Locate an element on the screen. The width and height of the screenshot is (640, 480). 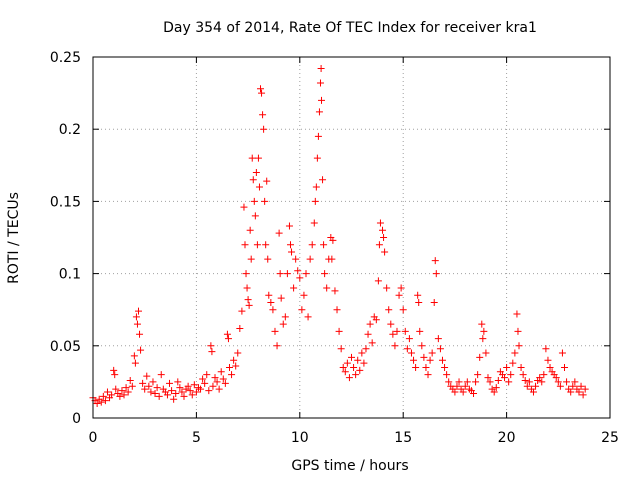
x-tick-label: 5 is located at coordinates (196, 438).